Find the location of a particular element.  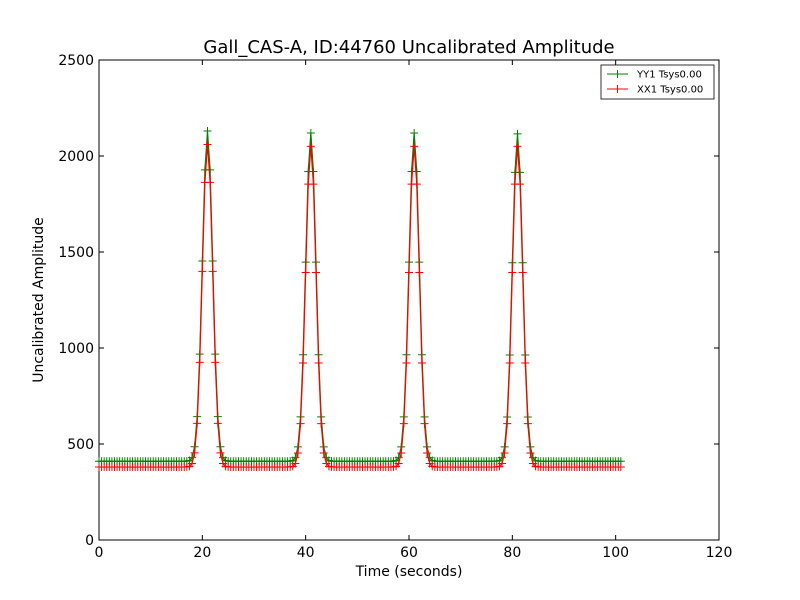

x-tick-label: 120 is located at coordinates (719, 553).